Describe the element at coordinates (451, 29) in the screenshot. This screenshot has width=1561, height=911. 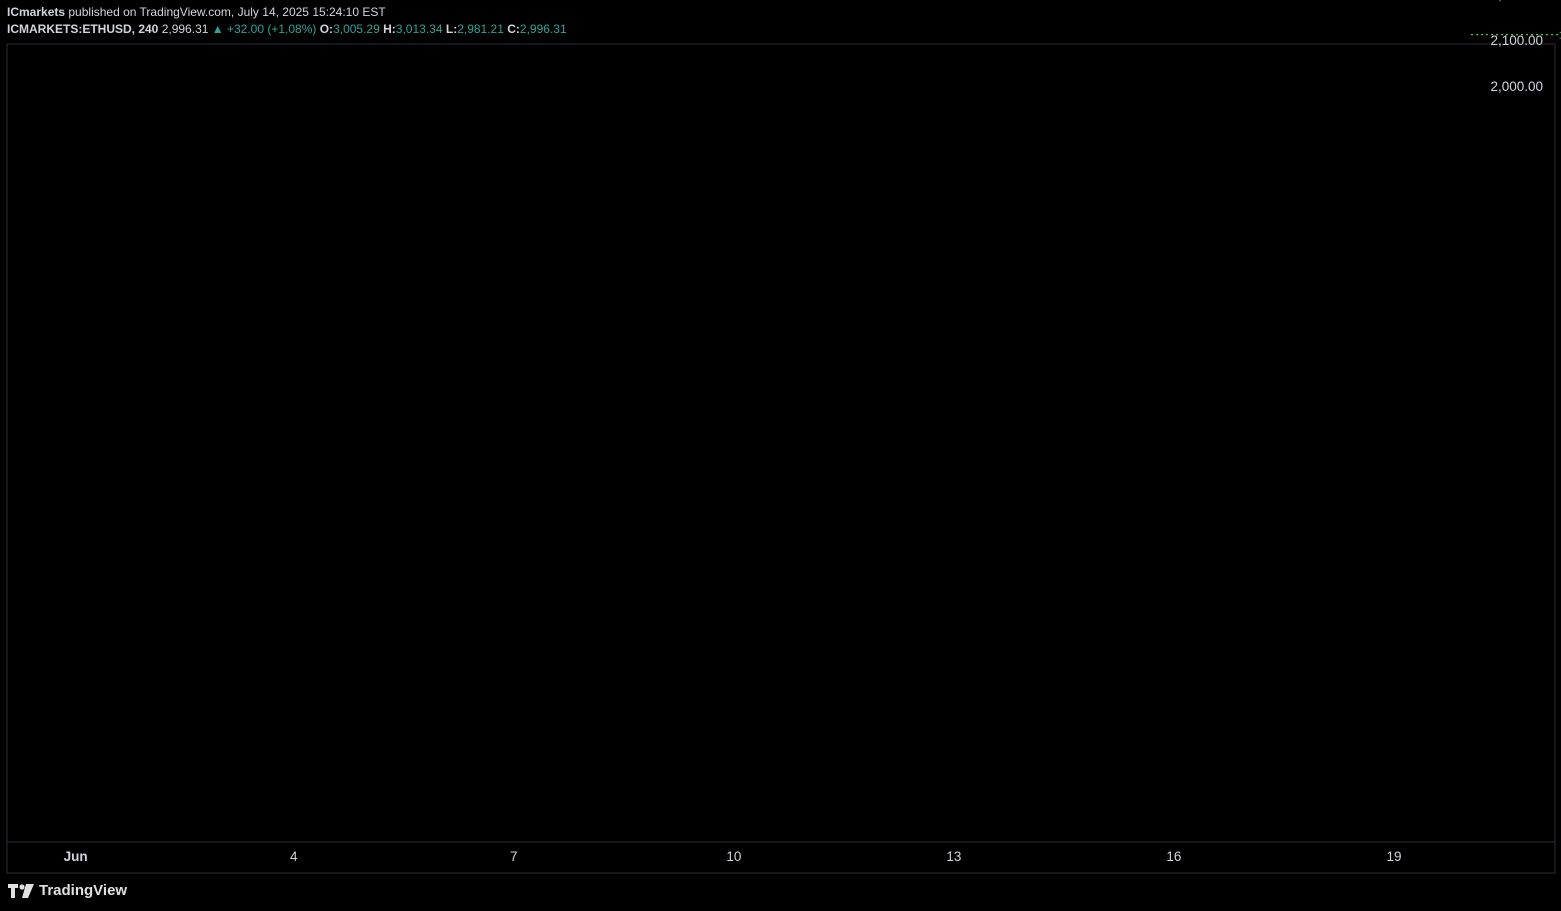
I see `low-label: L:` at that location.